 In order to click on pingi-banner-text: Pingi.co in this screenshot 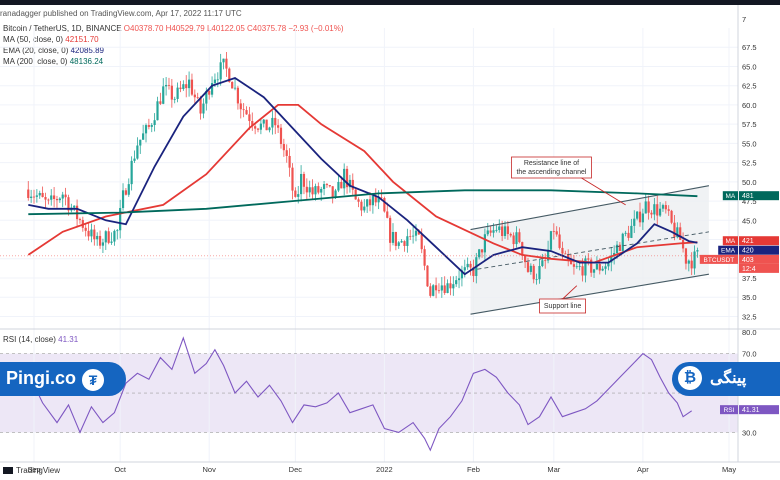, I will do `click(41, 378)`.